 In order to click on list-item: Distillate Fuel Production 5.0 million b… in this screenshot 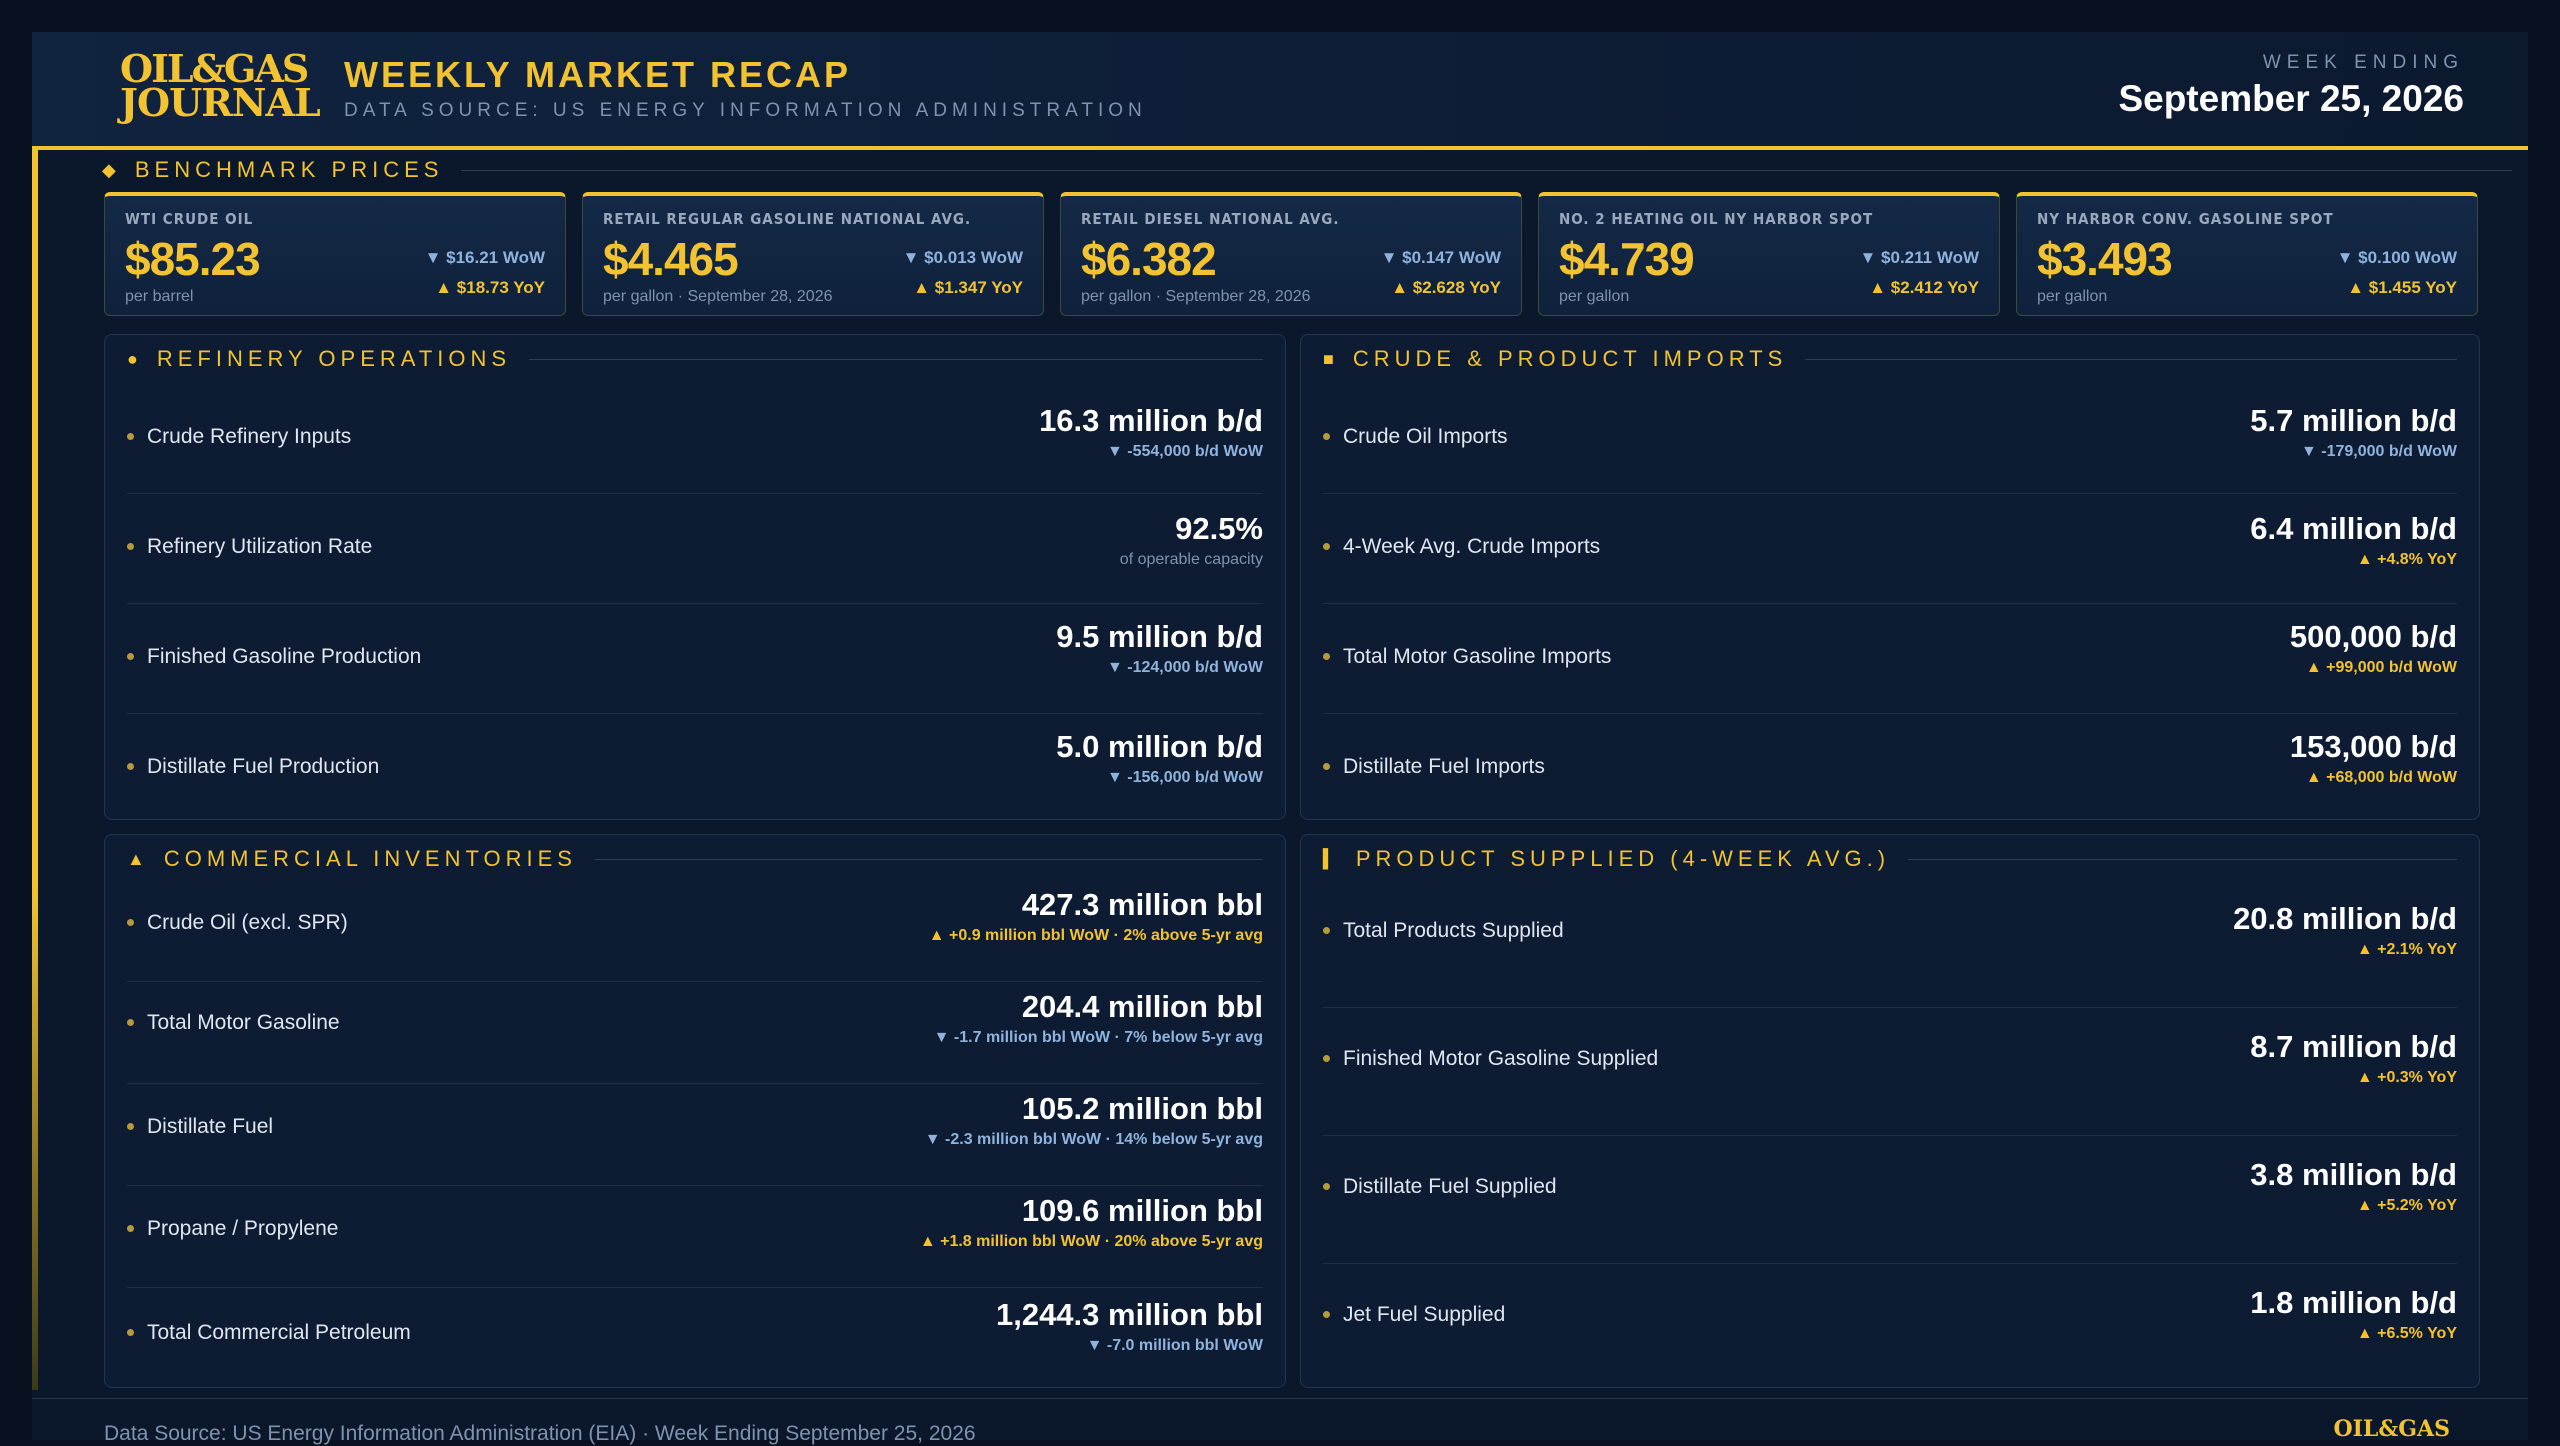, I will do `click(695, 766)`.